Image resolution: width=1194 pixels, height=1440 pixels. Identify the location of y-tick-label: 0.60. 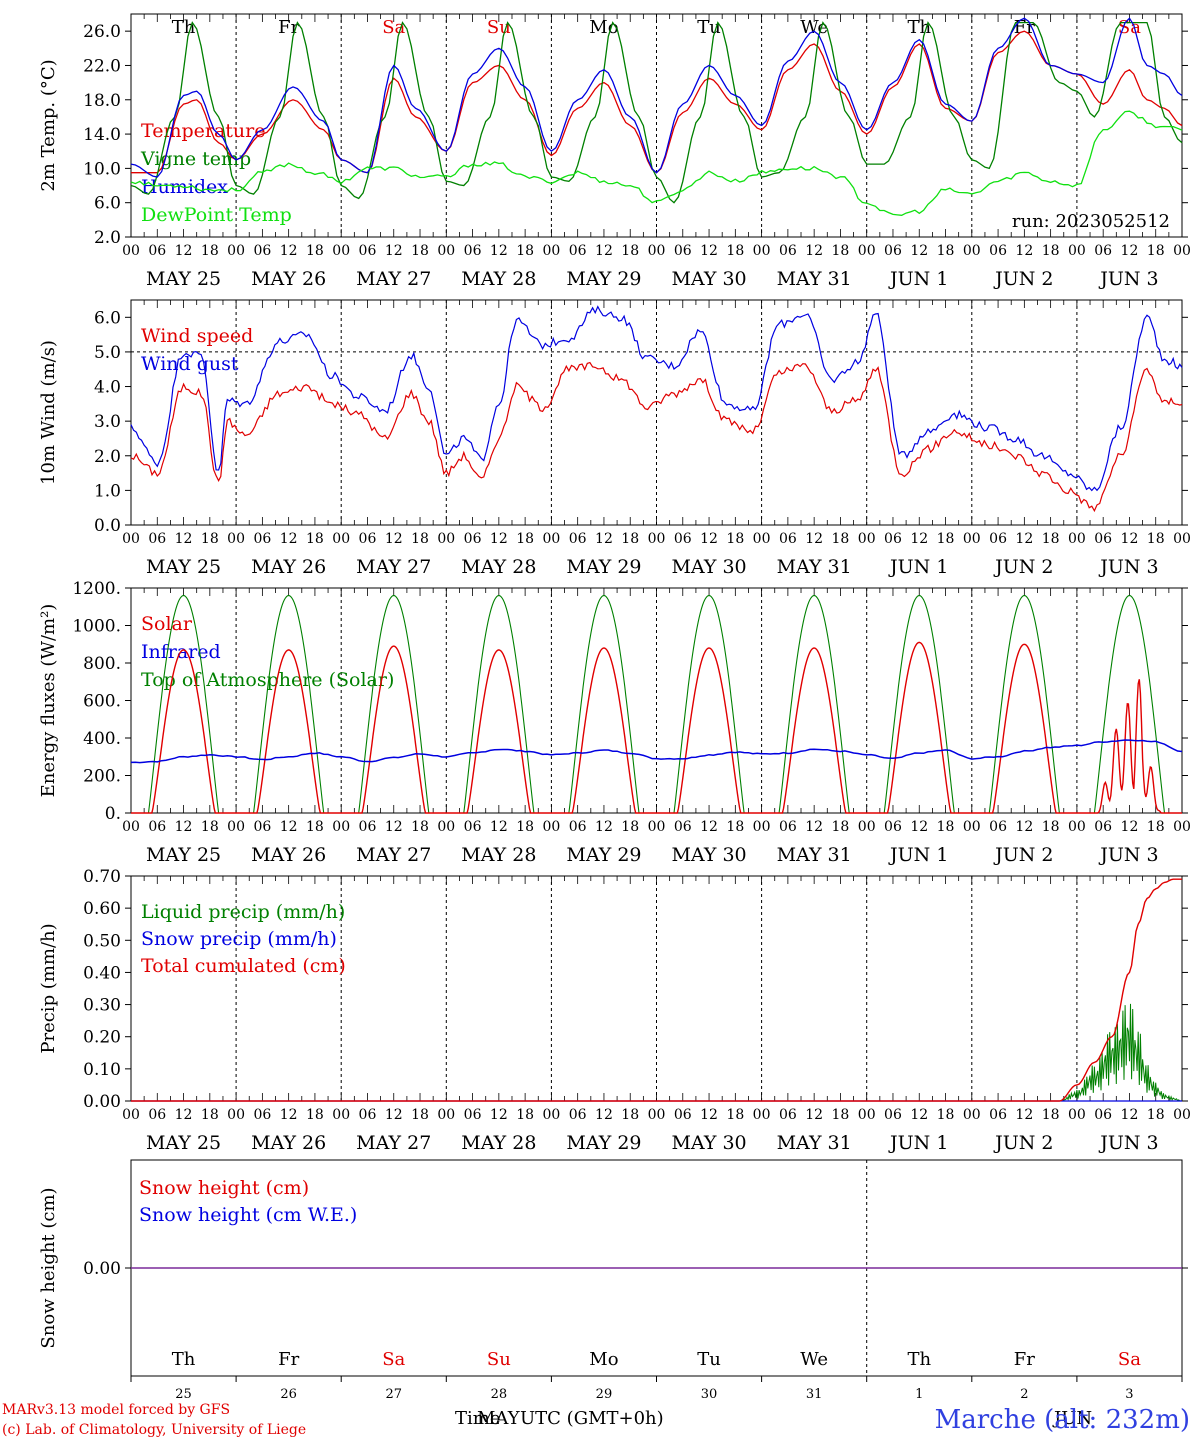
(102, 909).